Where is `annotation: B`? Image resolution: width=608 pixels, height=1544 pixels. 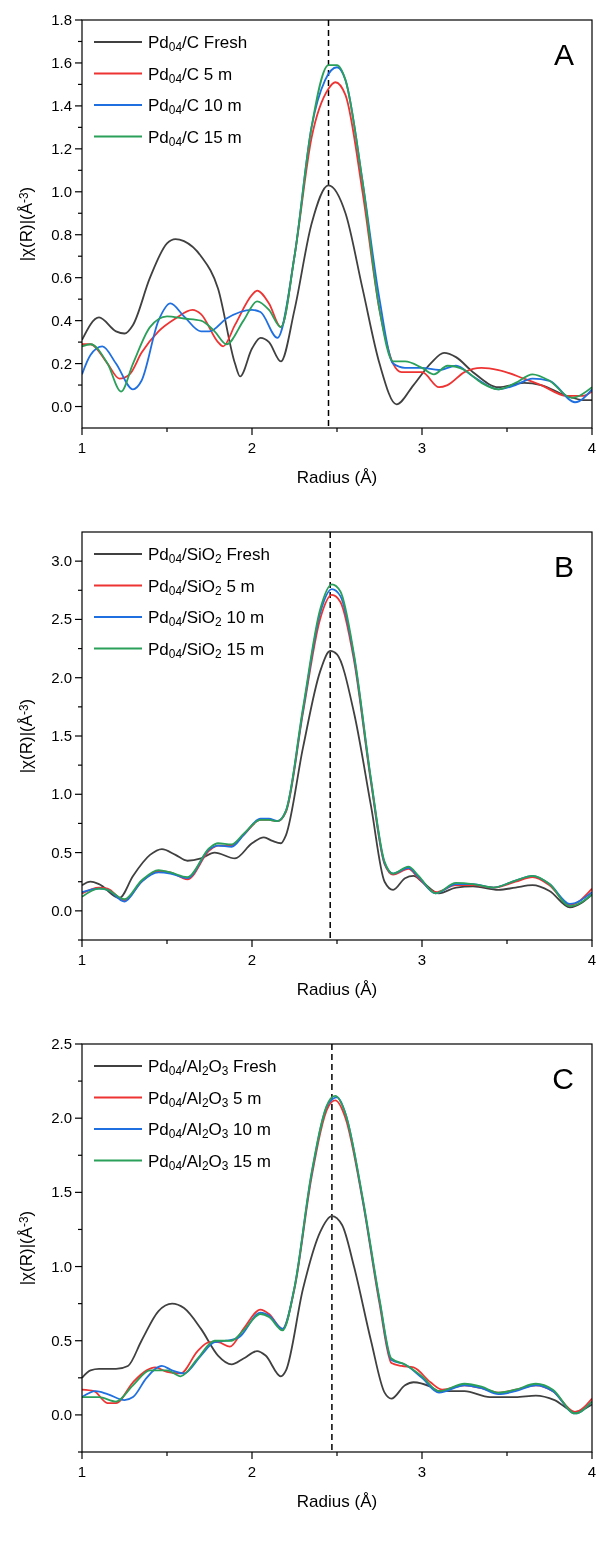
annotation: B is located at coordinates (563, 566).